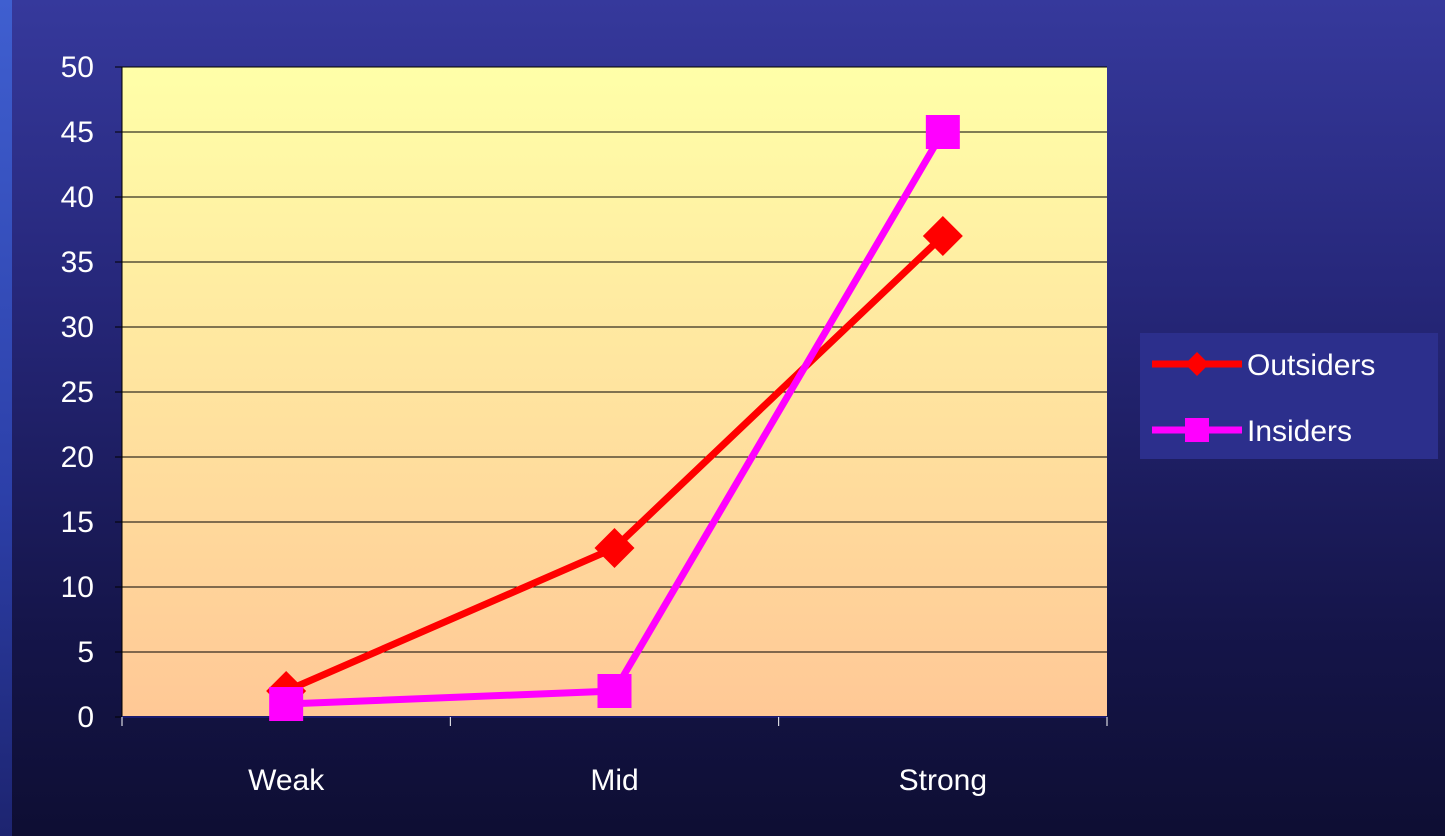 This screenshot has height=836, width=1445. I want to click on y-axis-tick-labels: 0 5 10 15 20 25 30 35 40 45 50, so click(77, 392).